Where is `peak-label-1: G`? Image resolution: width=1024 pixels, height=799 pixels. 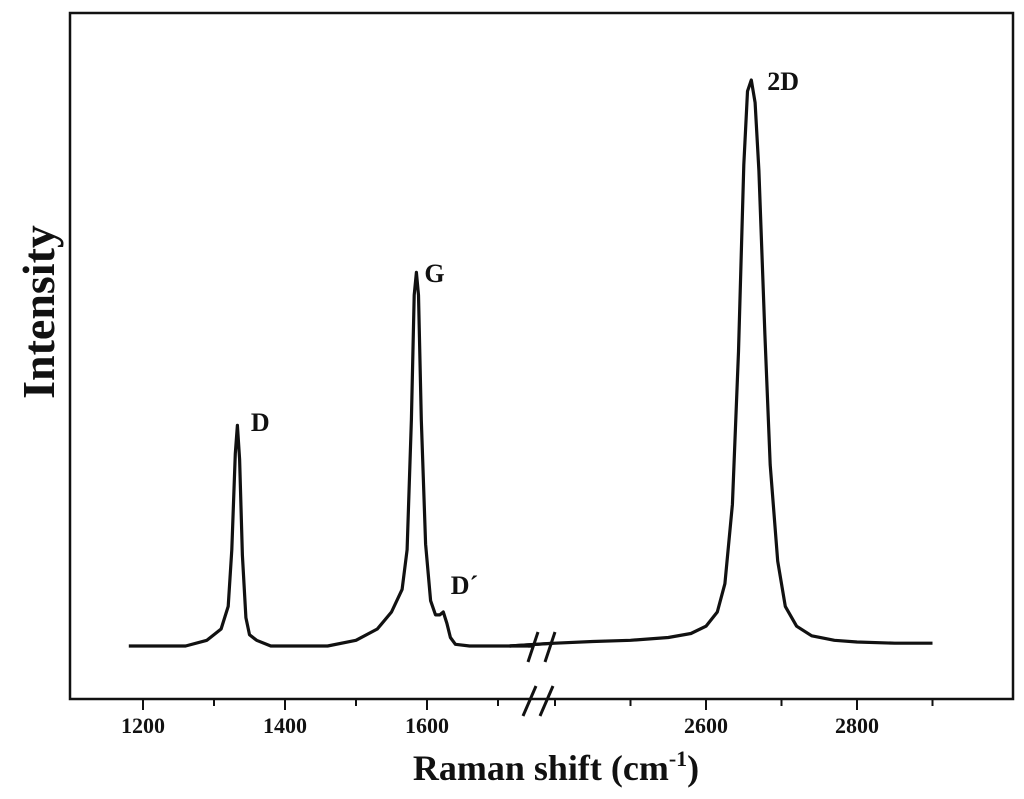 peak-label-1: G is located at coordinates (434, 273).